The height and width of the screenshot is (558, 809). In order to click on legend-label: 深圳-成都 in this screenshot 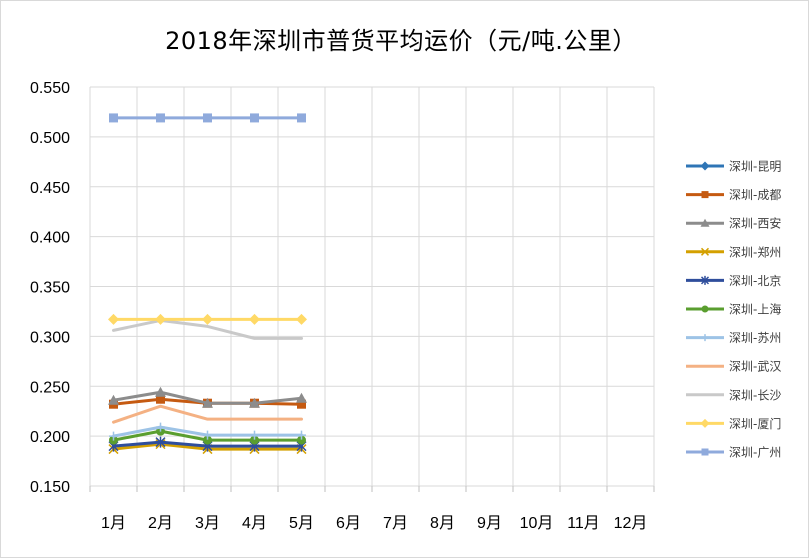, I will do `click(755, 195)`.